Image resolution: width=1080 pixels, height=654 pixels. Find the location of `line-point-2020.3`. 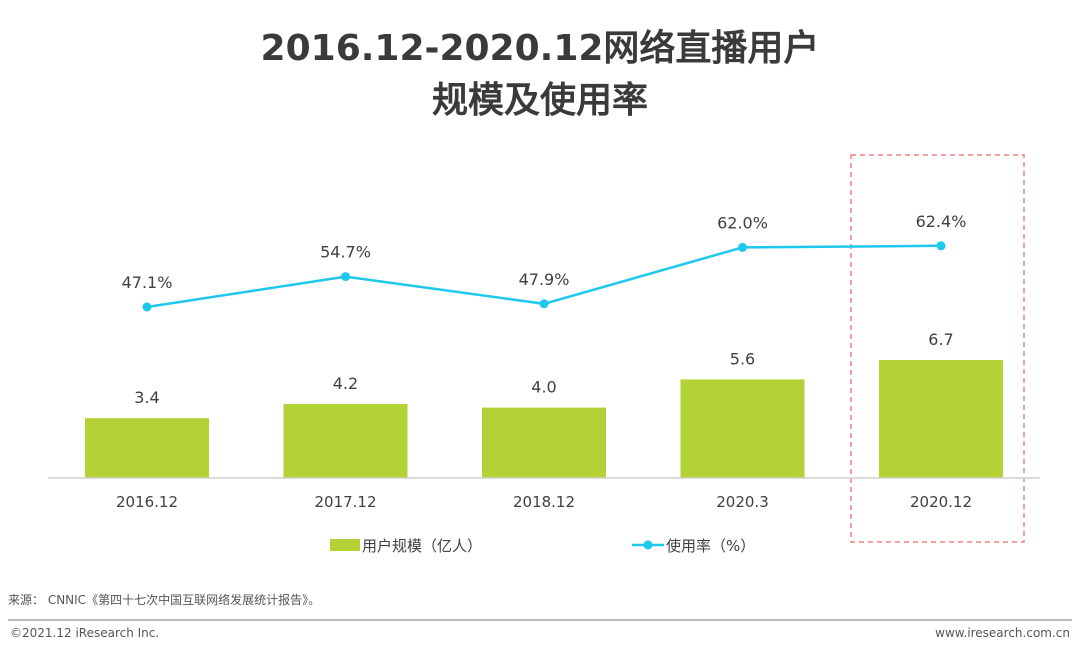

line-point-2020.3 is located at coordinates (742, 247).